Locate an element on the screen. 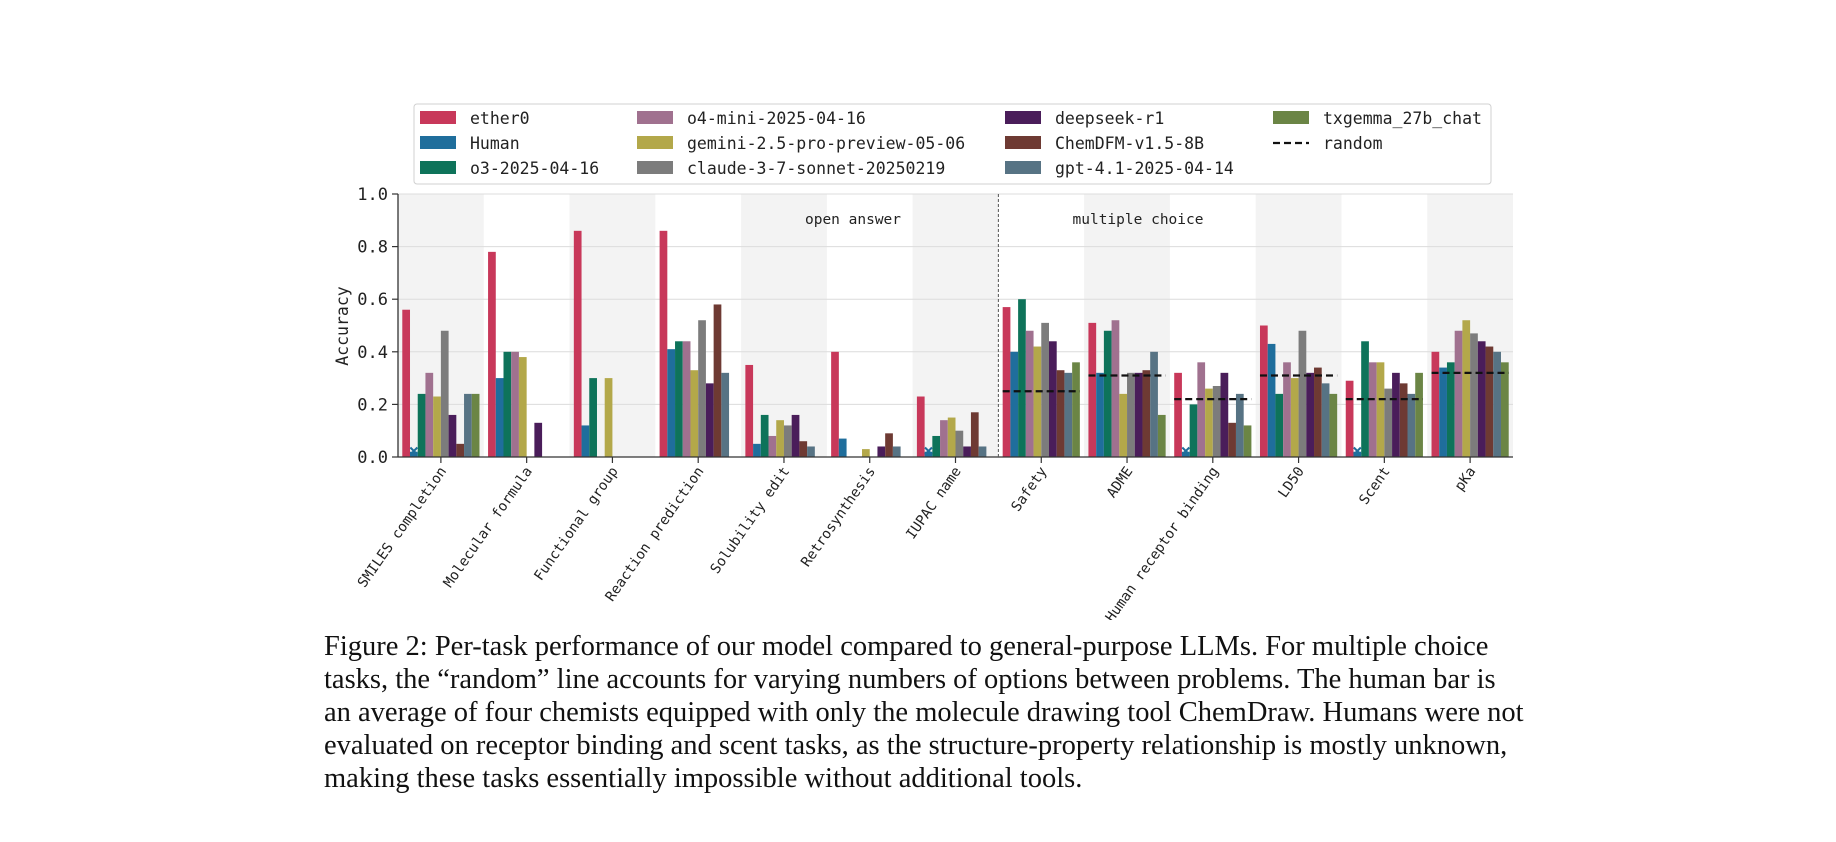 This screenshot has width=1836, height=842. category-band is located at coordinates (784, 325).